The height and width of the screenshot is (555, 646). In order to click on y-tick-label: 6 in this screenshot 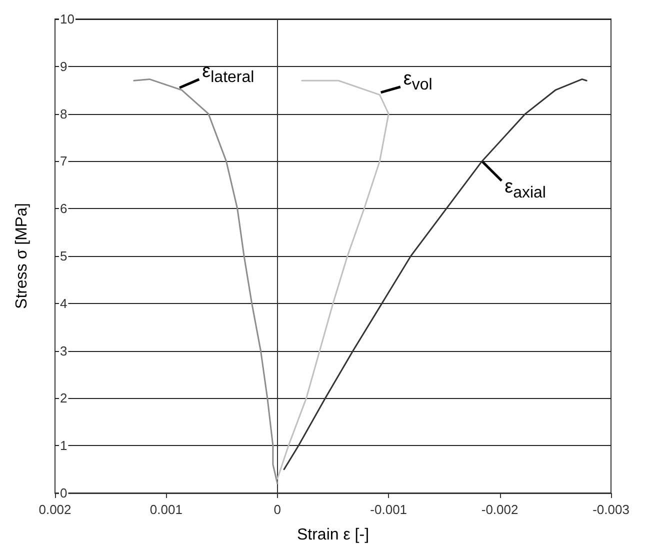, I will do `click(64, 208)`.